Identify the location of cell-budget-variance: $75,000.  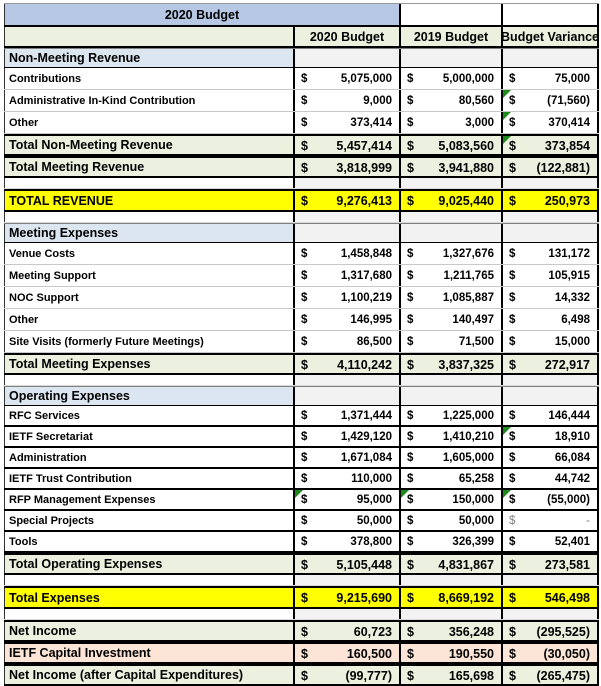
(550, 78).